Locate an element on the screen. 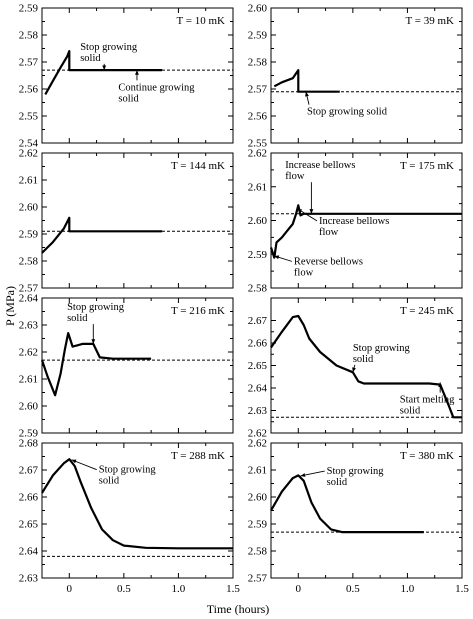 The height and width of the screenshot is (619, 473). x-tick-label: 0 is located at coordinates (299, 589).